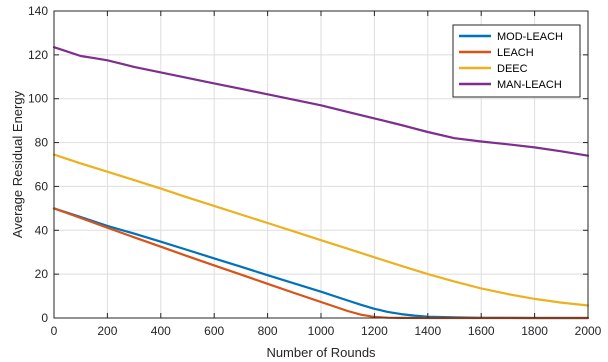 This screenshot has width=608, height=362. I want to click on x-tick-label: 2000, so click(588, 331).